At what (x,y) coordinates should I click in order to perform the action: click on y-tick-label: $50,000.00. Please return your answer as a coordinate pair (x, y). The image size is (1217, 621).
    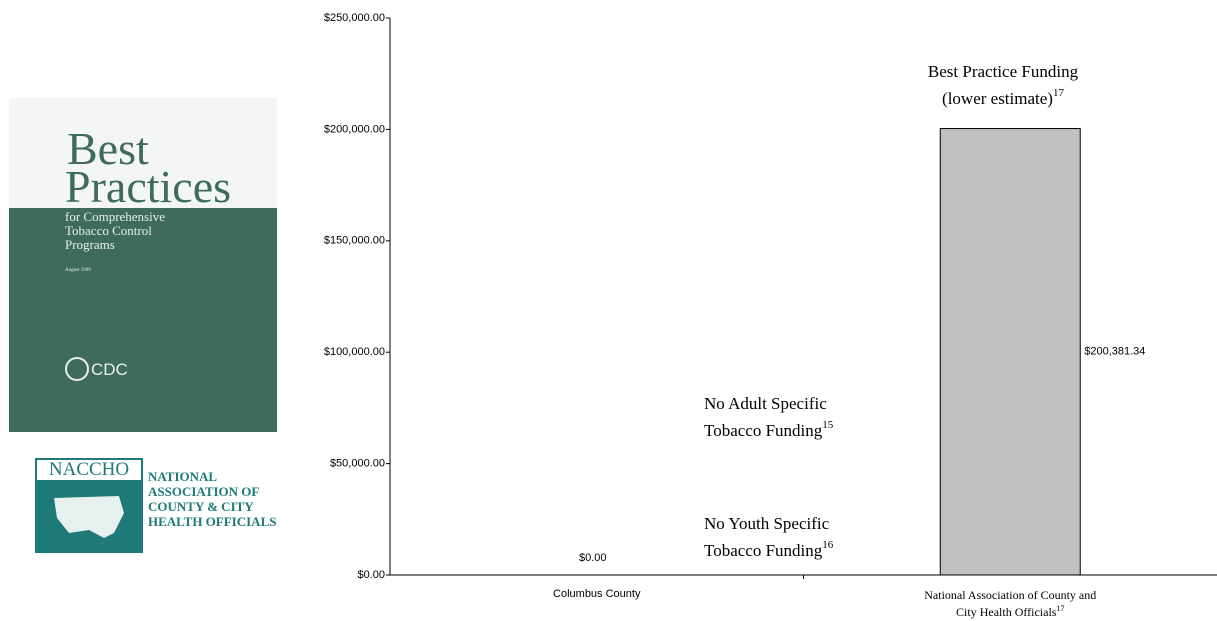
    Looking at the image, I should click on (357, 464).